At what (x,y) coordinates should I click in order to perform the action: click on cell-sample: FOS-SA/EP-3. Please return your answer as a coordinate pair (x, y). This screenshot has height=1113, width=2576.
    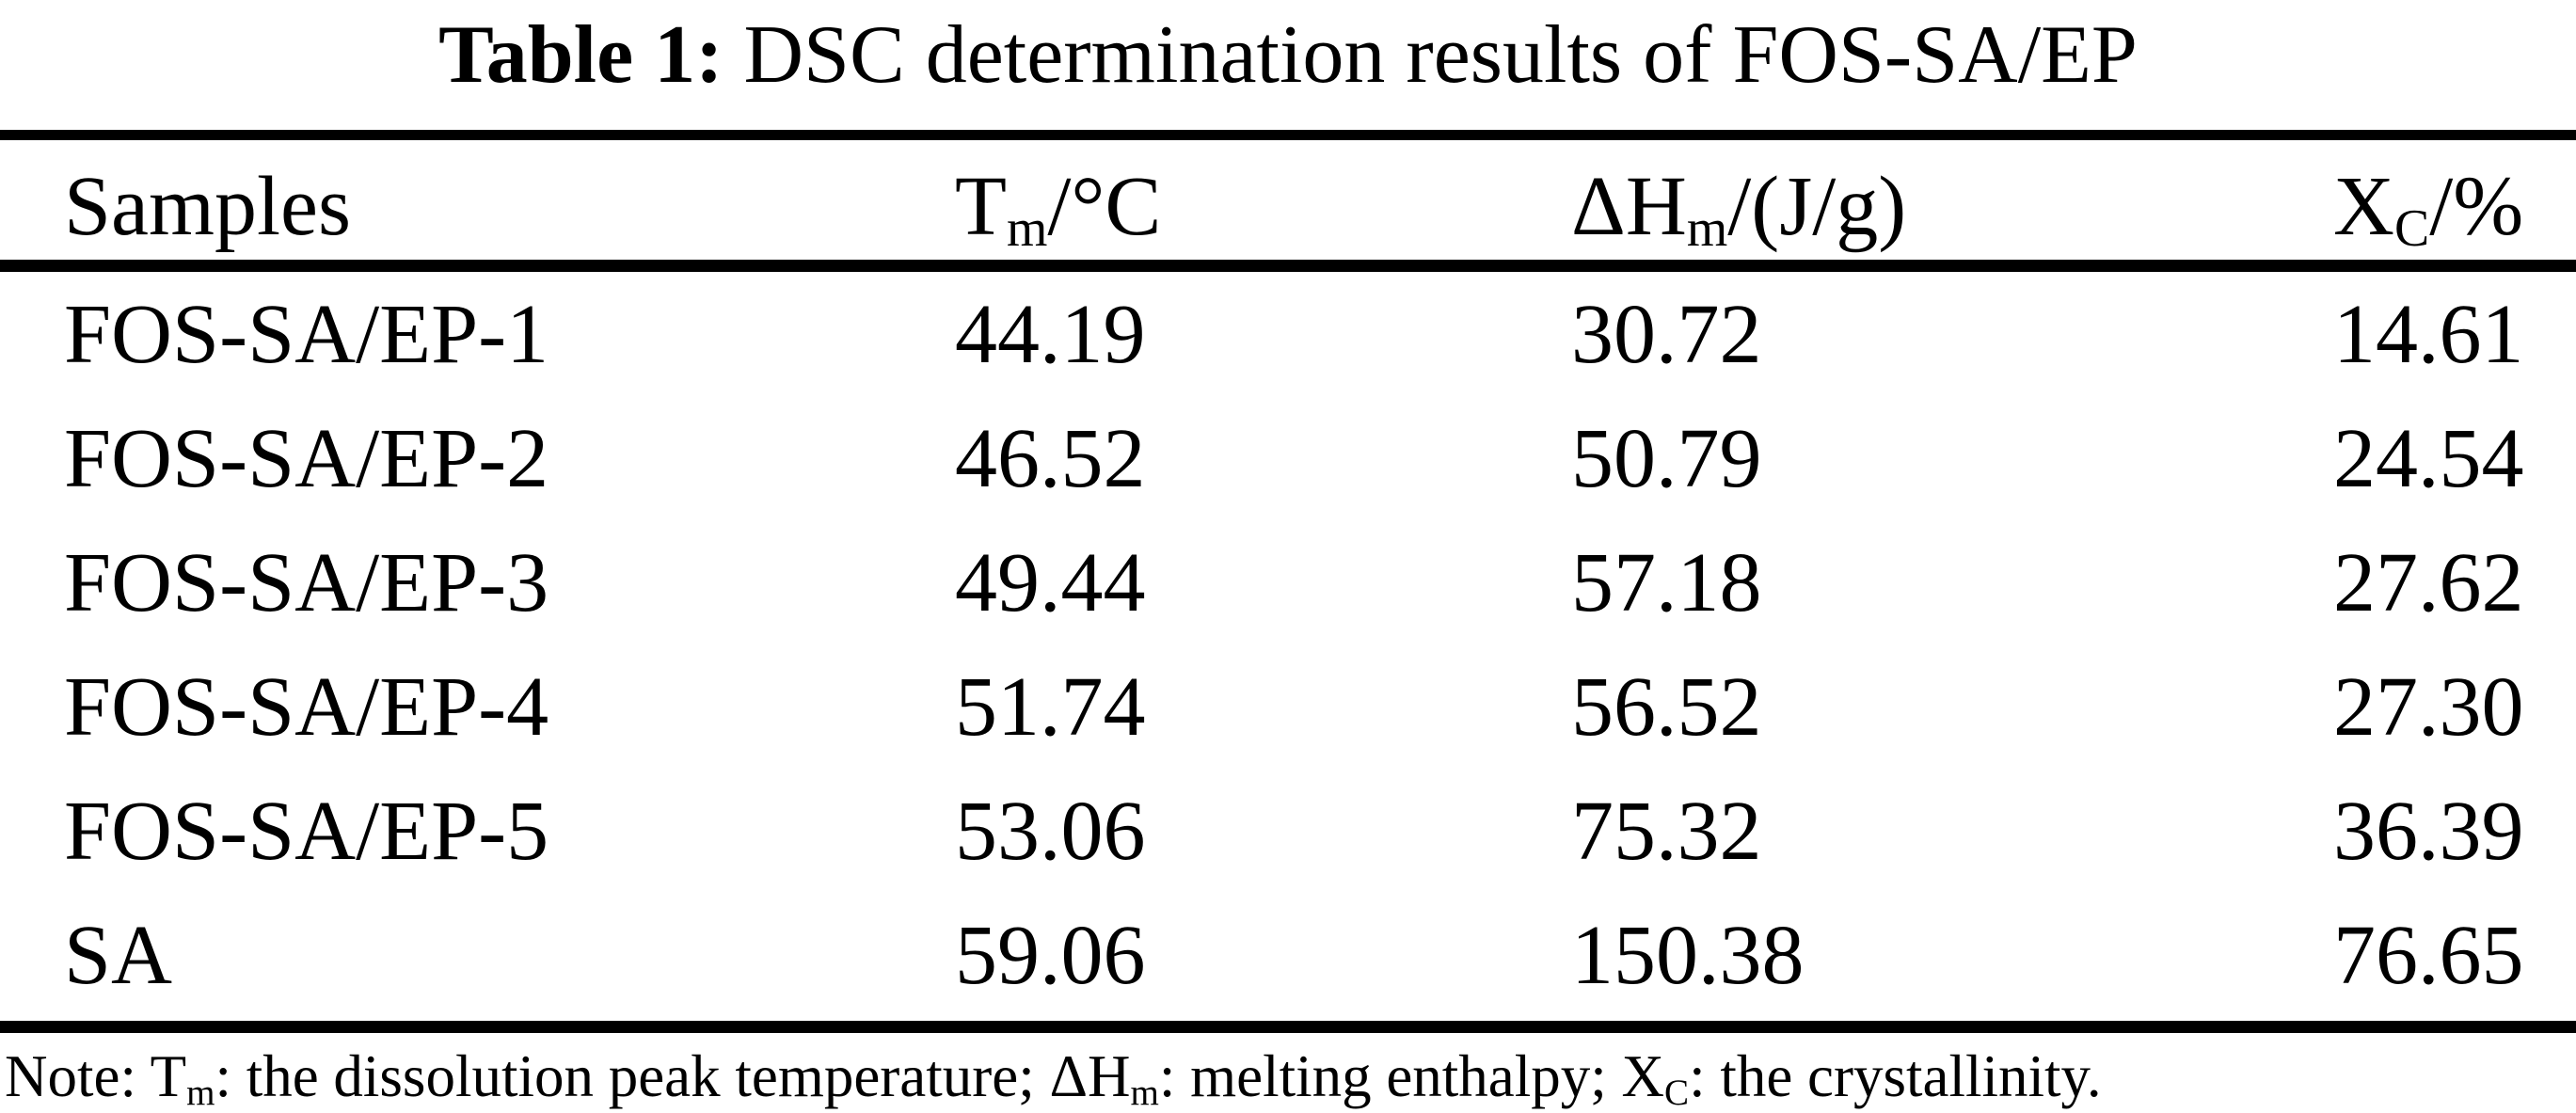
    Looking at the image, I should click on (306, 582).